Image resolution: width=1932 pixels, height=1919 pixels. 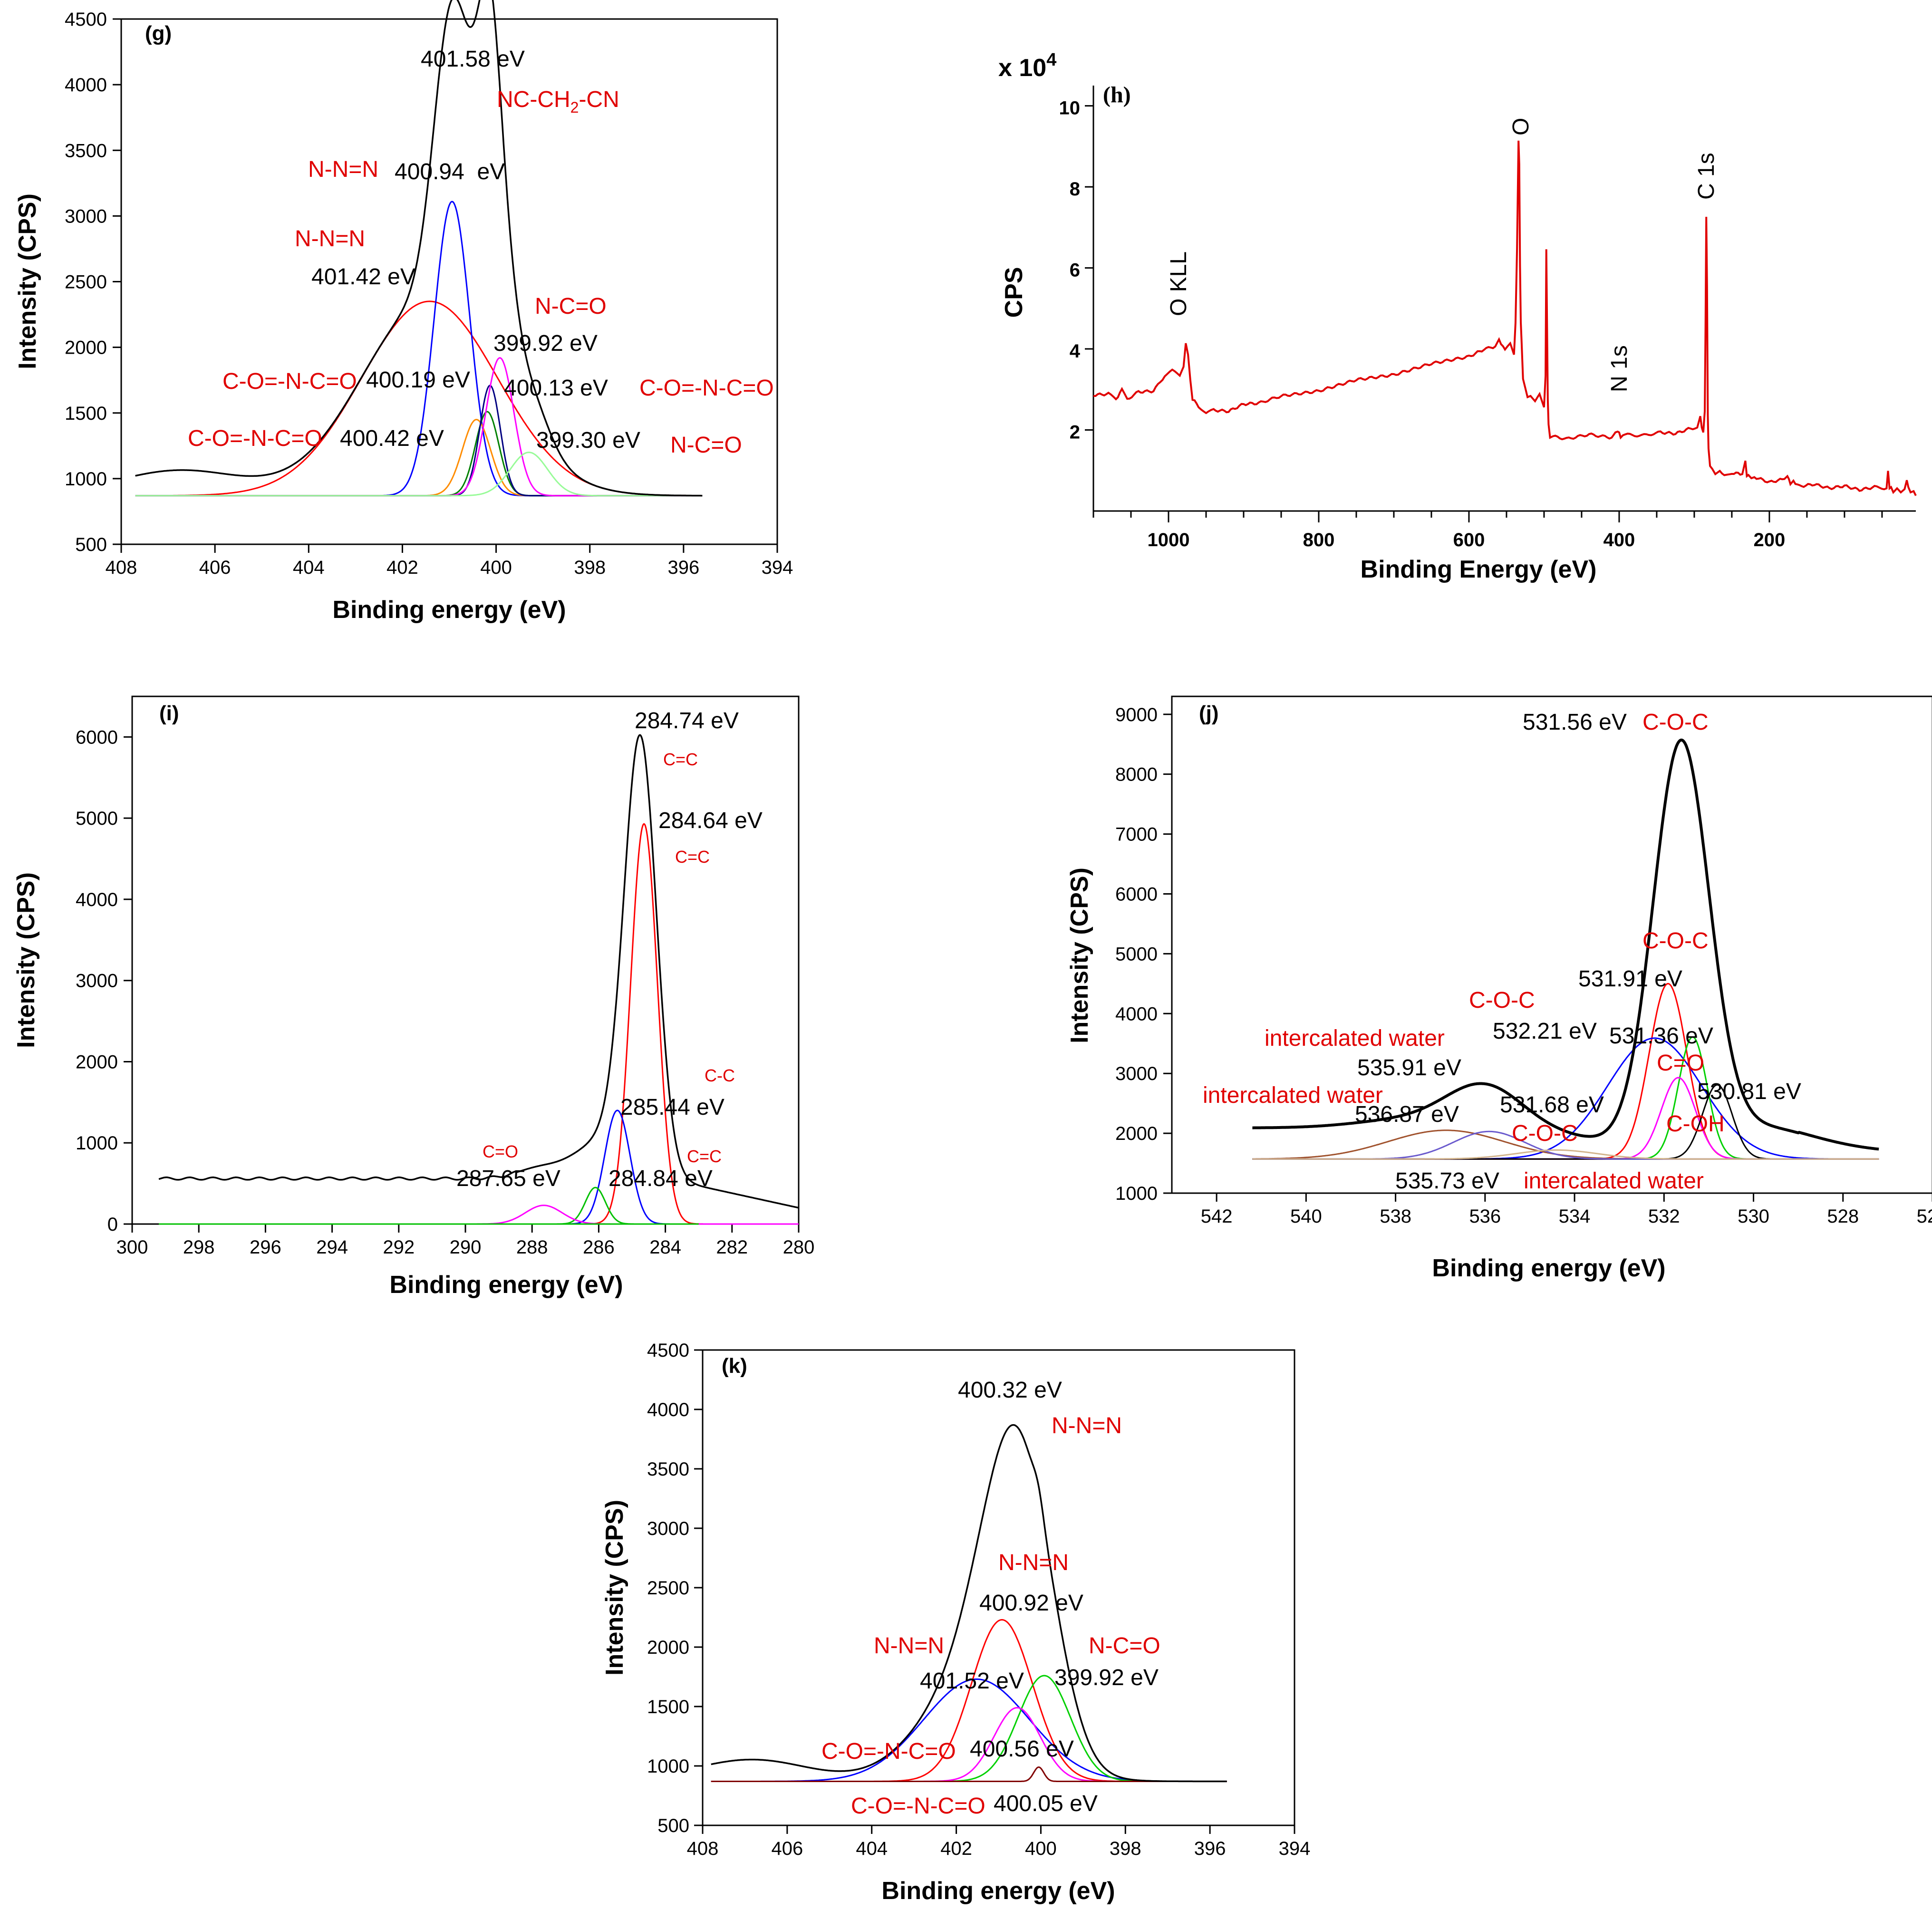 I want to click on plot-frame-j, so click(x=1551, y=944).